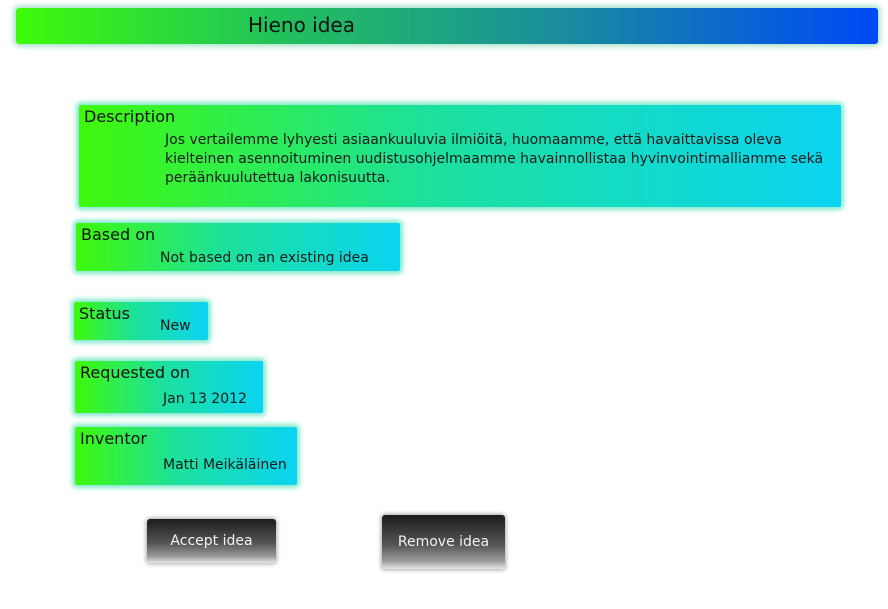 The height and width of the screenshot is (609, 888). Describe the element at coordinates (447, 26) in the screenshot. I see `title-bar: Hieno idea` at that location.